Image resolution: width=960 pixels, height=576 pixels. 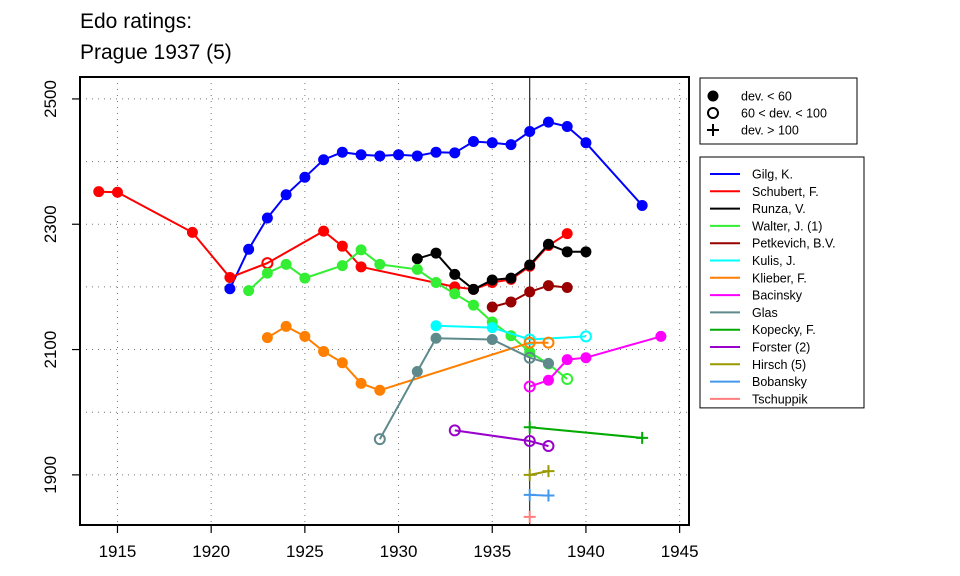 I want to click on chart-title: Edo ratings:, so click(x=136, y=21).